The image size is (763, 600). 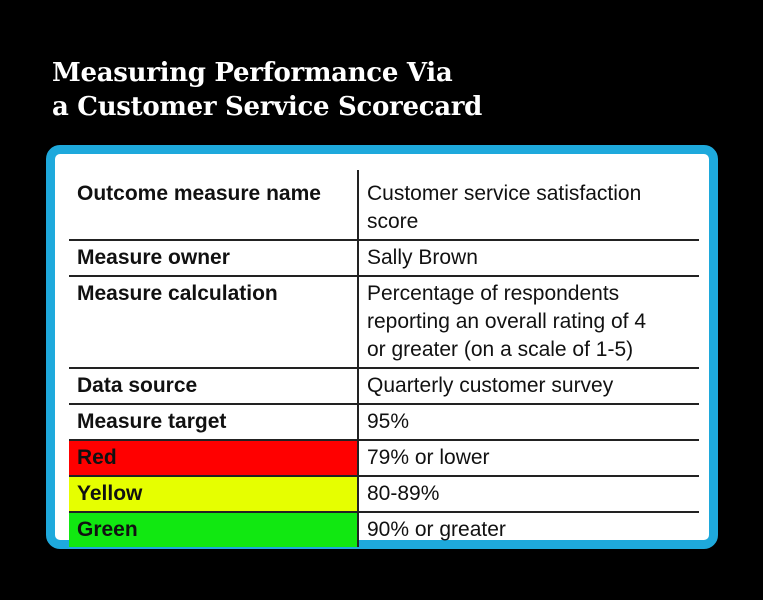 What do you see at coordinates (213, 422) in the screenshot?
I see `row-label: Measure target` at bounding box center [213, 422].